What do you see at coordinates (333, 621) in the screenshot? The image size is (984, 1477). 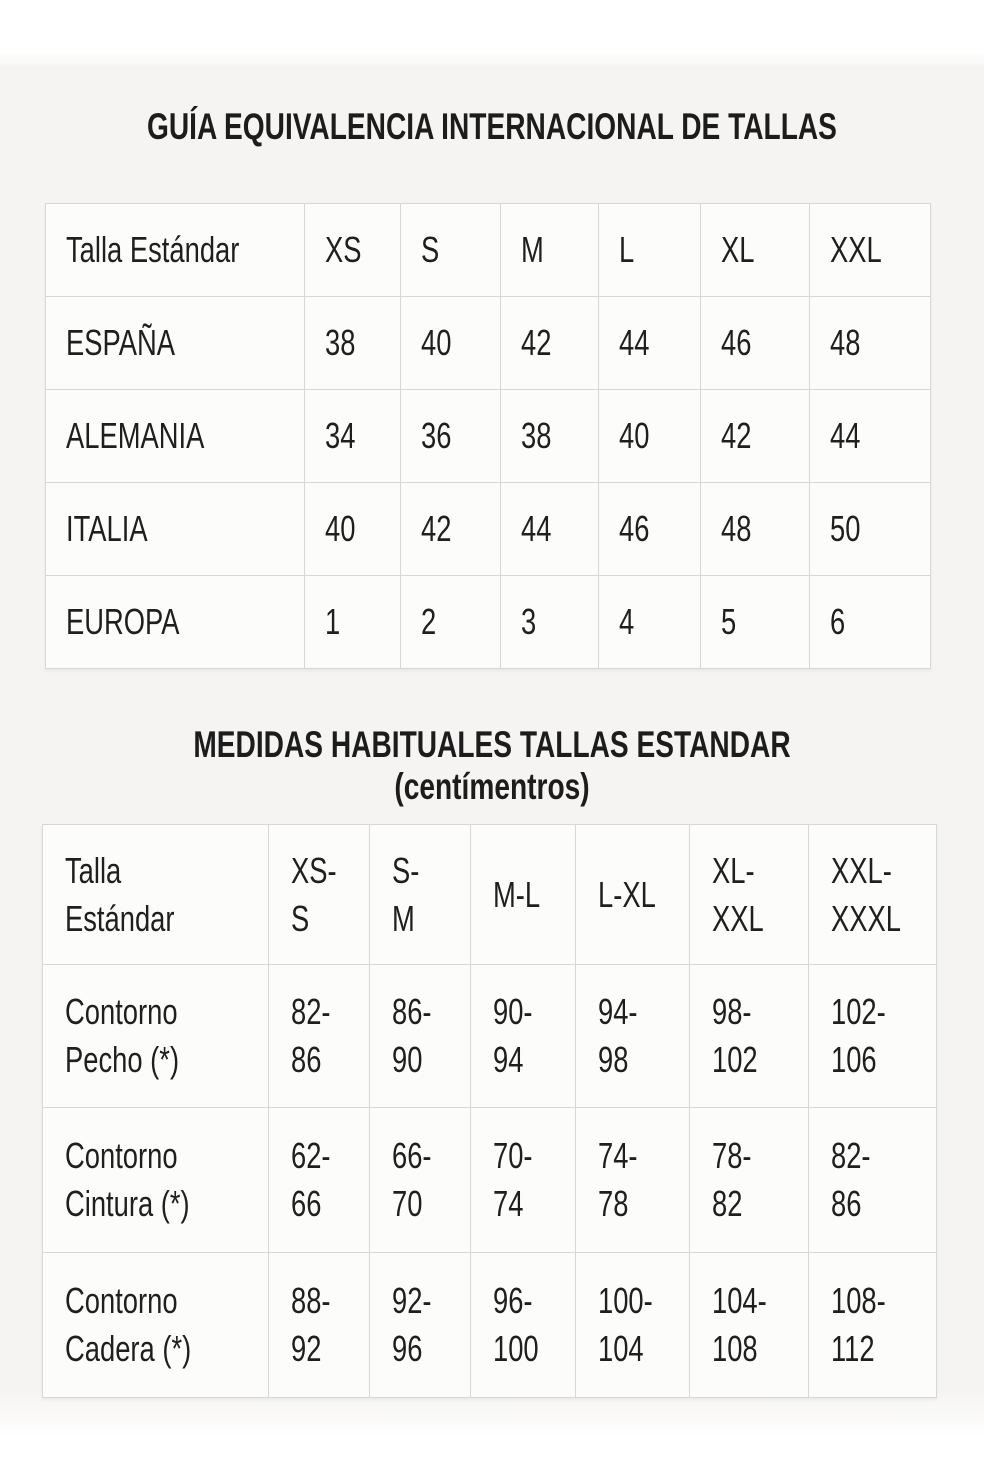 I see `value-text: 1` at bounding box center [333, 621].